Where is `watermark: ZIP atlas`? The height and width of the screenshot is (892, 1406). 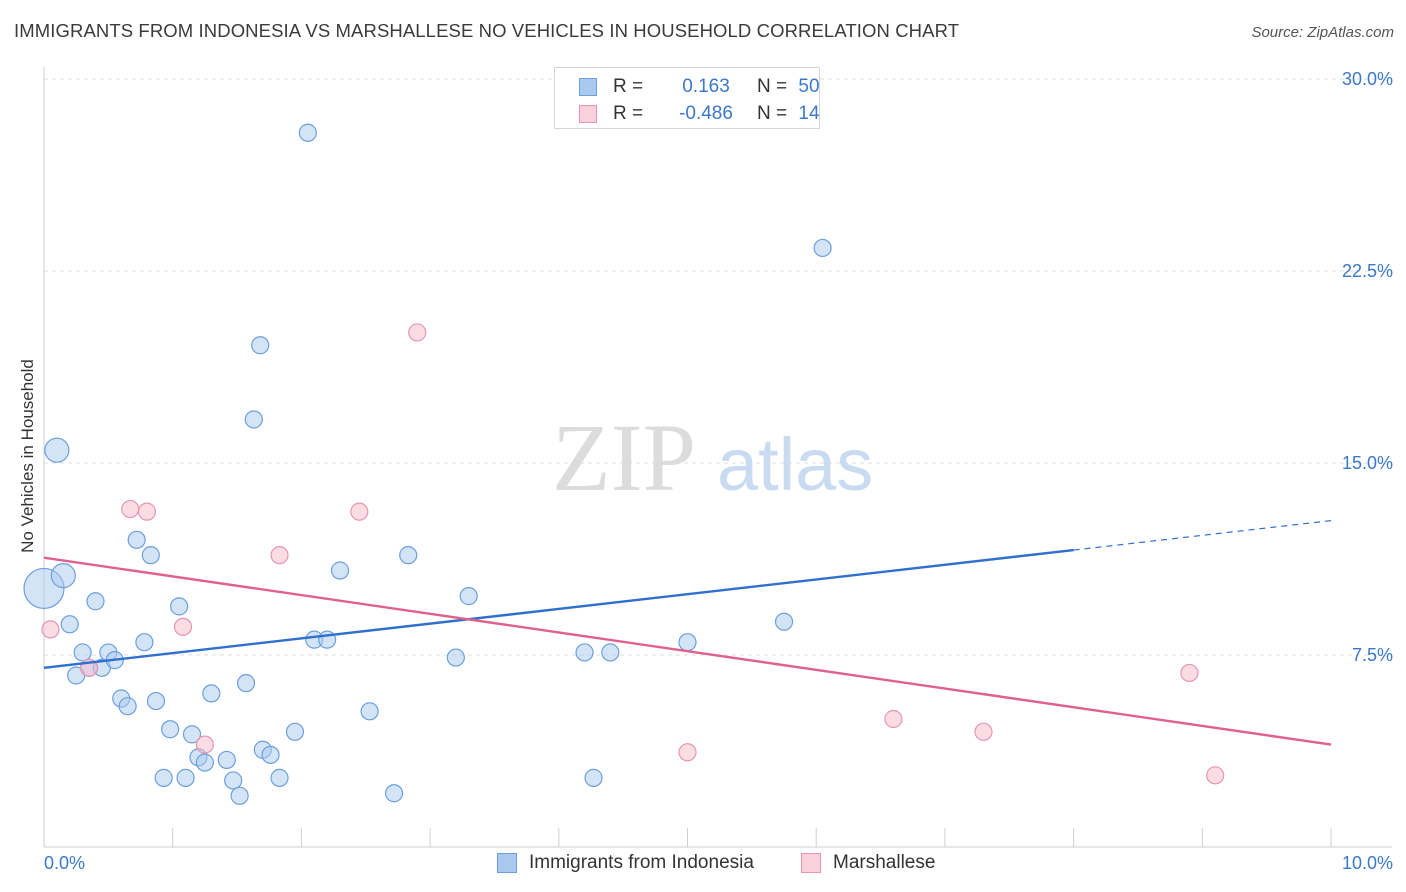 watermark: ZIP atlas is located at coordinates (712, 457).